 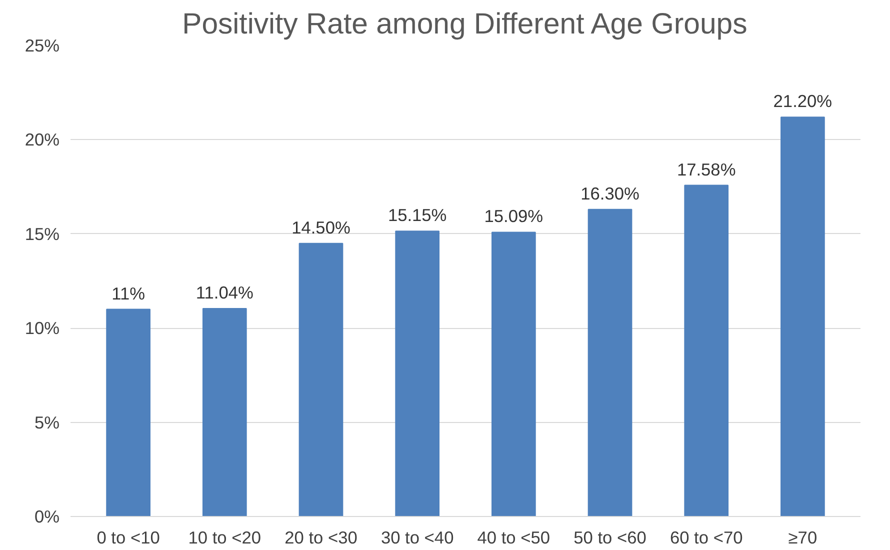 I want to click on data-label: 17.58%, so click(x=706, y=169).